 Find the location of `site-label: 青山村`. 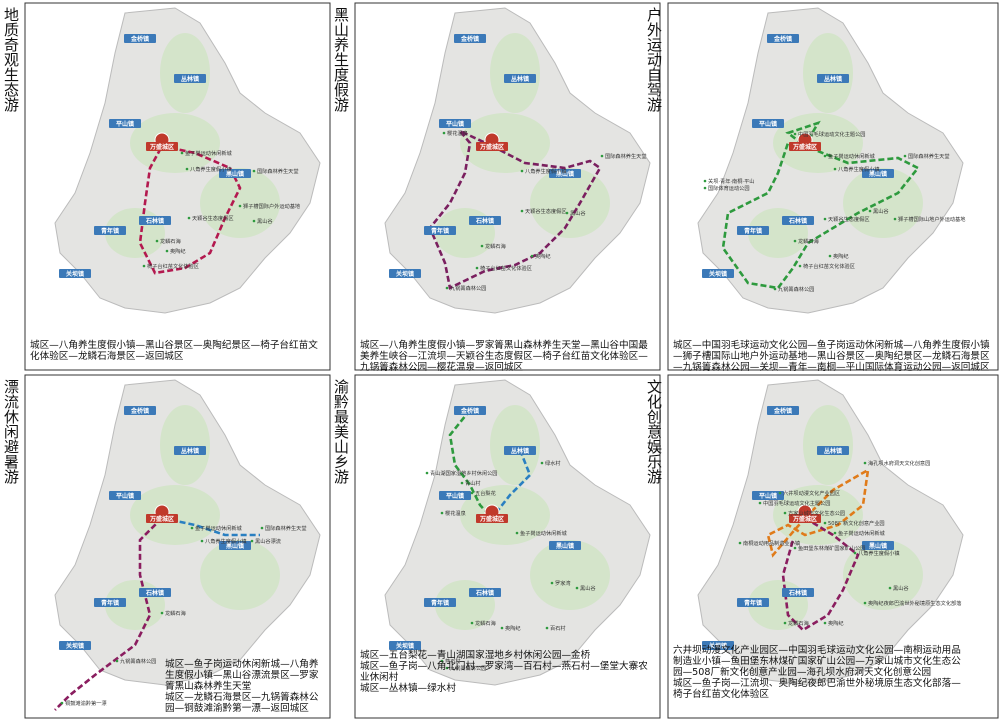

site-label: 青山村 is located at coordinates (473, 483).